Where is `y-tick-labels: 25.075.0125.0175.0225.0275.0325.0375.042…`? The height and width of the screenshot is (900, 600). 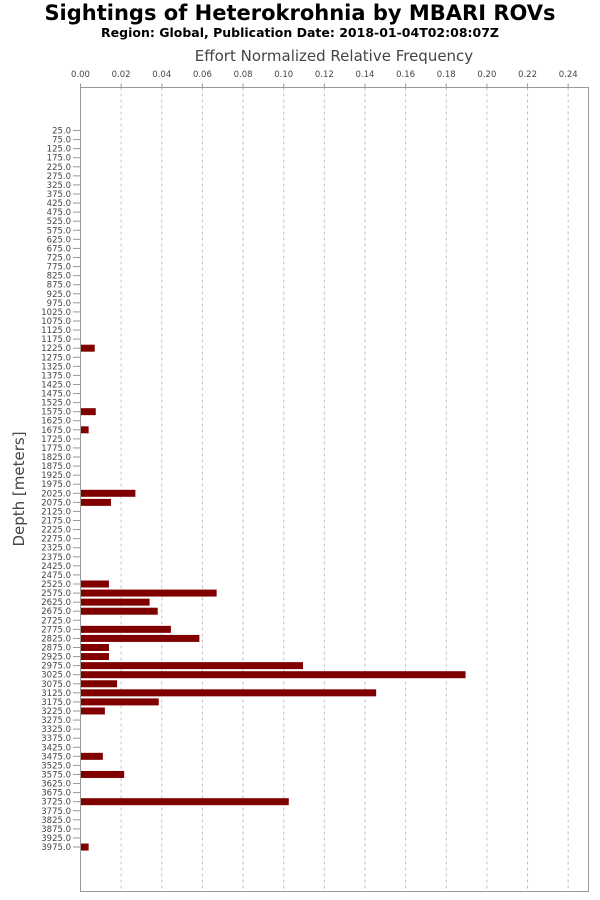
y-tick-labels: 25.075.0125.0175.0225.0275.0325.0375.042… is located at coordinates (61, 490).